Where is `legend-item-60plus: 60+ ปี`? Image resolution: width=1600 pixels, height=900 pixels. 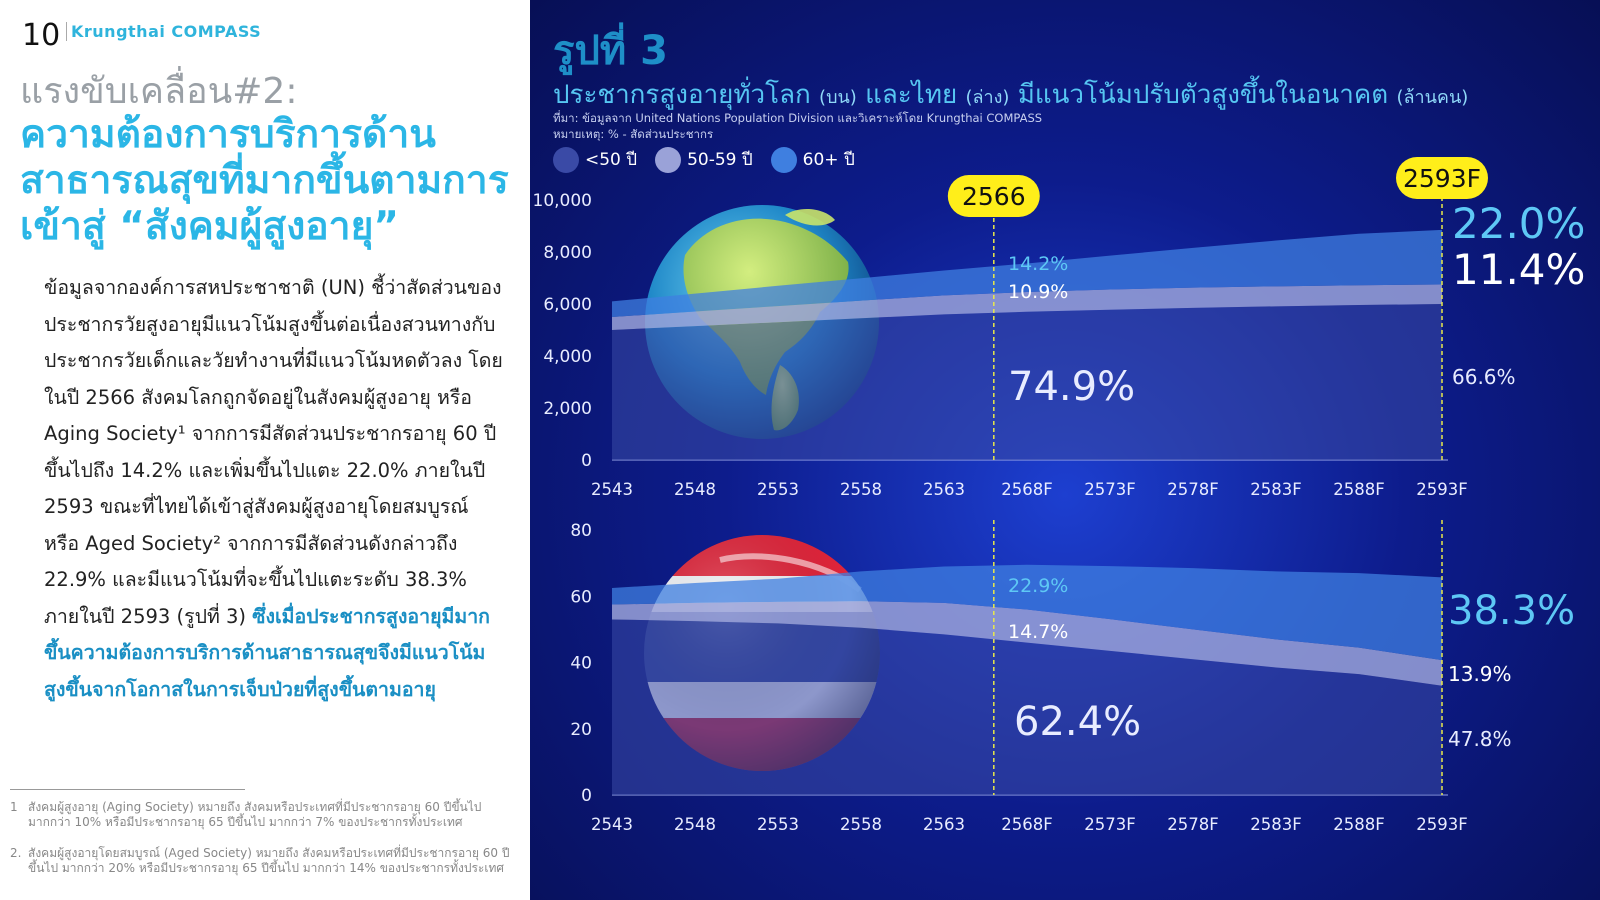
legend-item-60plus: 60+ ปี is located at coordinates (812, 159).